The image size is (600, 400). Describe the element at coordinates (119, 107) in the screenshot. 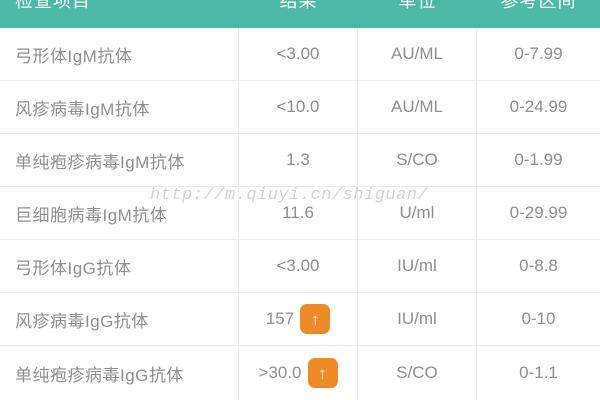

I see `test-item-name: 风疹病毒IgM抗体` at that location.